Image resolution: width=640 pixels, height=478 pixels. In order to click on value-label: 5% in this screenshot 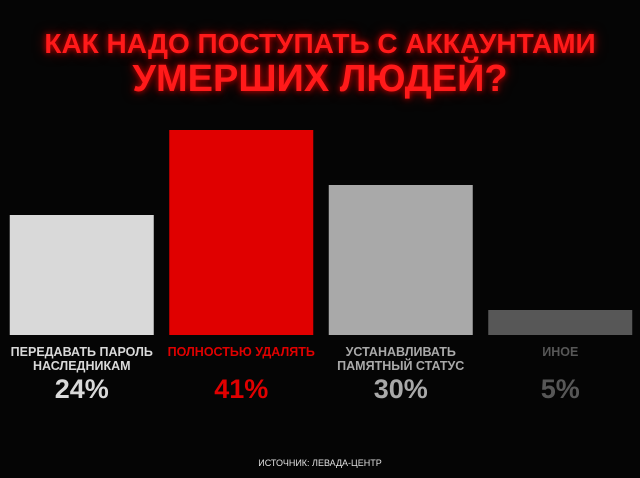, I will do `click(560, 389)`.